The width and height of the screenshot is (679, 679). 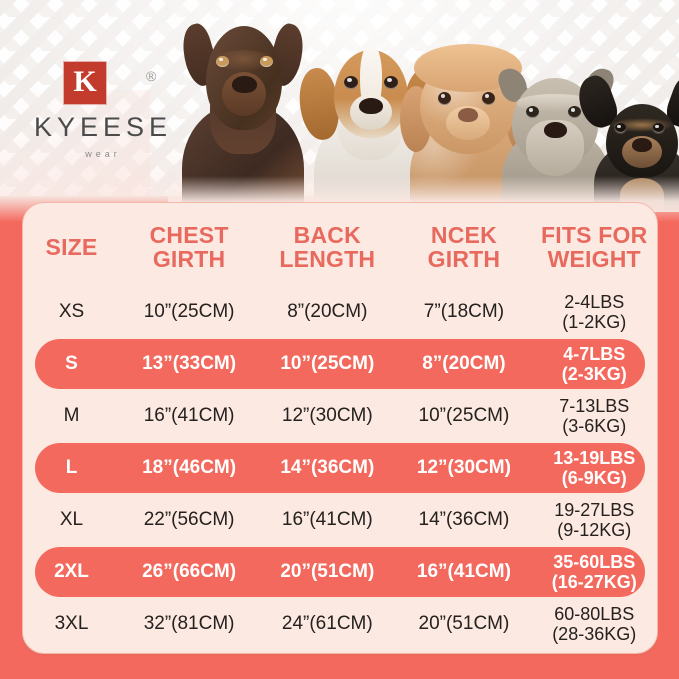 What do you see at coordinates (244, 61) in the screenshot?
I see `dog-brow` at bounding box center [244, 61].